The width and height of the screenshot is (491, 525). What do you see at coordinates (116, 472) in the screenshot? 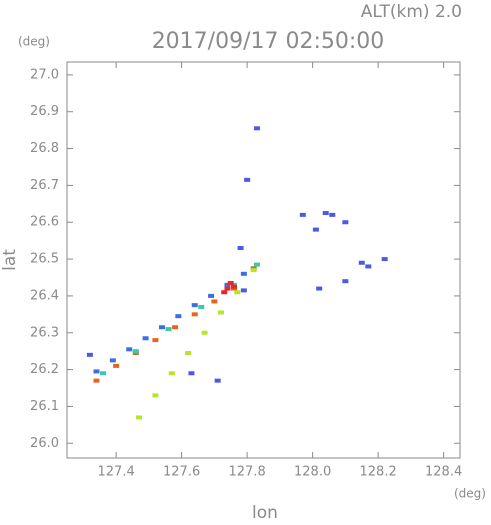
I see `x-tick-label: 127.4` at bounding box center [116, 472].